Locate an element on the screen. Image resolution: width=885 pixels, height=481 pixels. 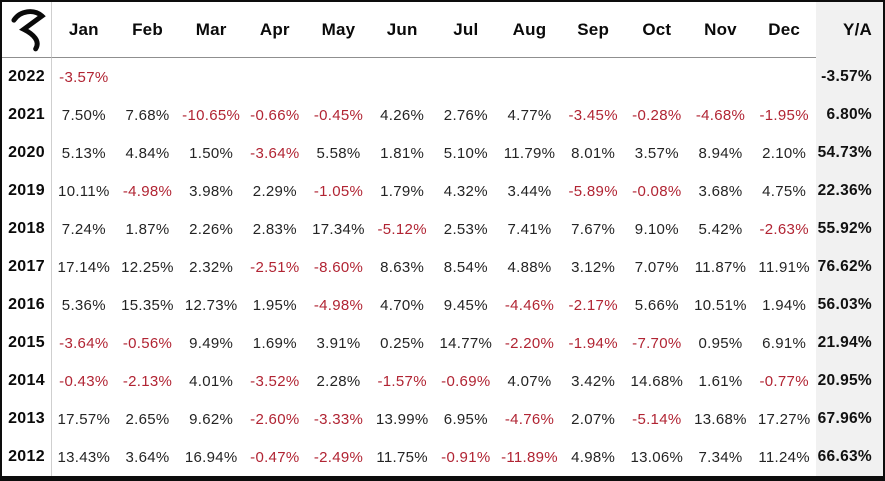
monthly-return-cell: 8.94% is located at coordinates (720, 153).